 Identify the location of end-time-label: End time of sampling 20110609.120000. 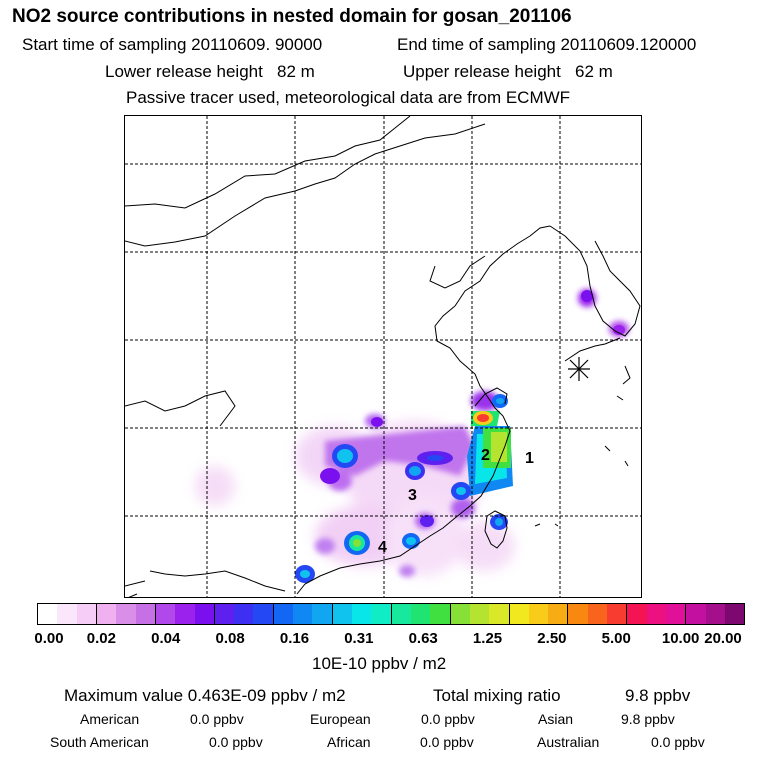
(547, 44).